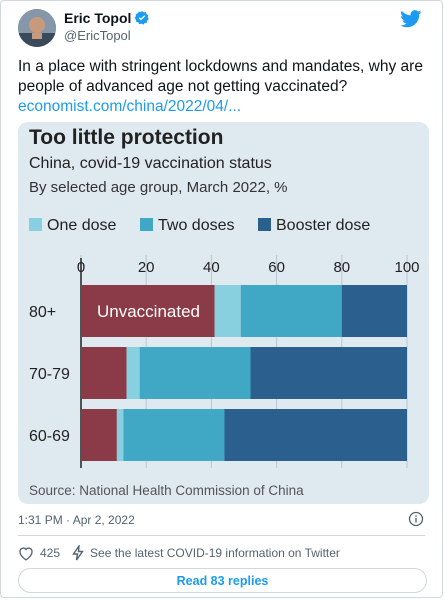  Describe the element at coordinates (222, 580) in the screenshot. I see `read-replies-button: Read 83 replies` at that location.